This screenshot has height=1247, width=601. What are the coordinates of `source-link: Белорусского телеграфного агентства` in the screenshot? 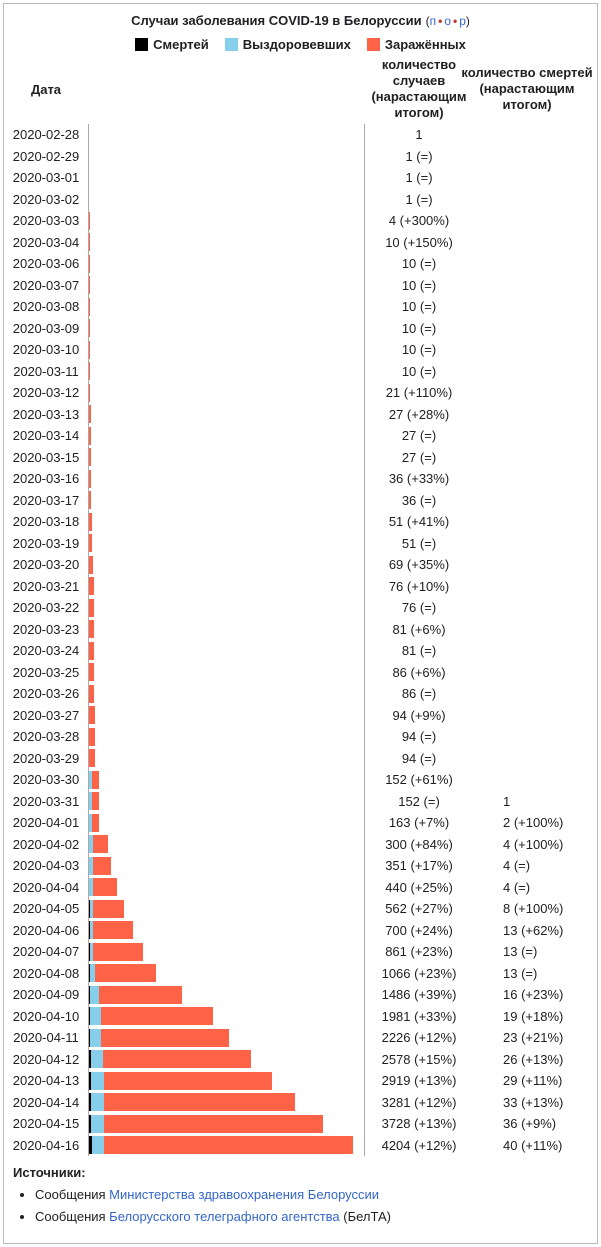 It's located at (224, 1216).